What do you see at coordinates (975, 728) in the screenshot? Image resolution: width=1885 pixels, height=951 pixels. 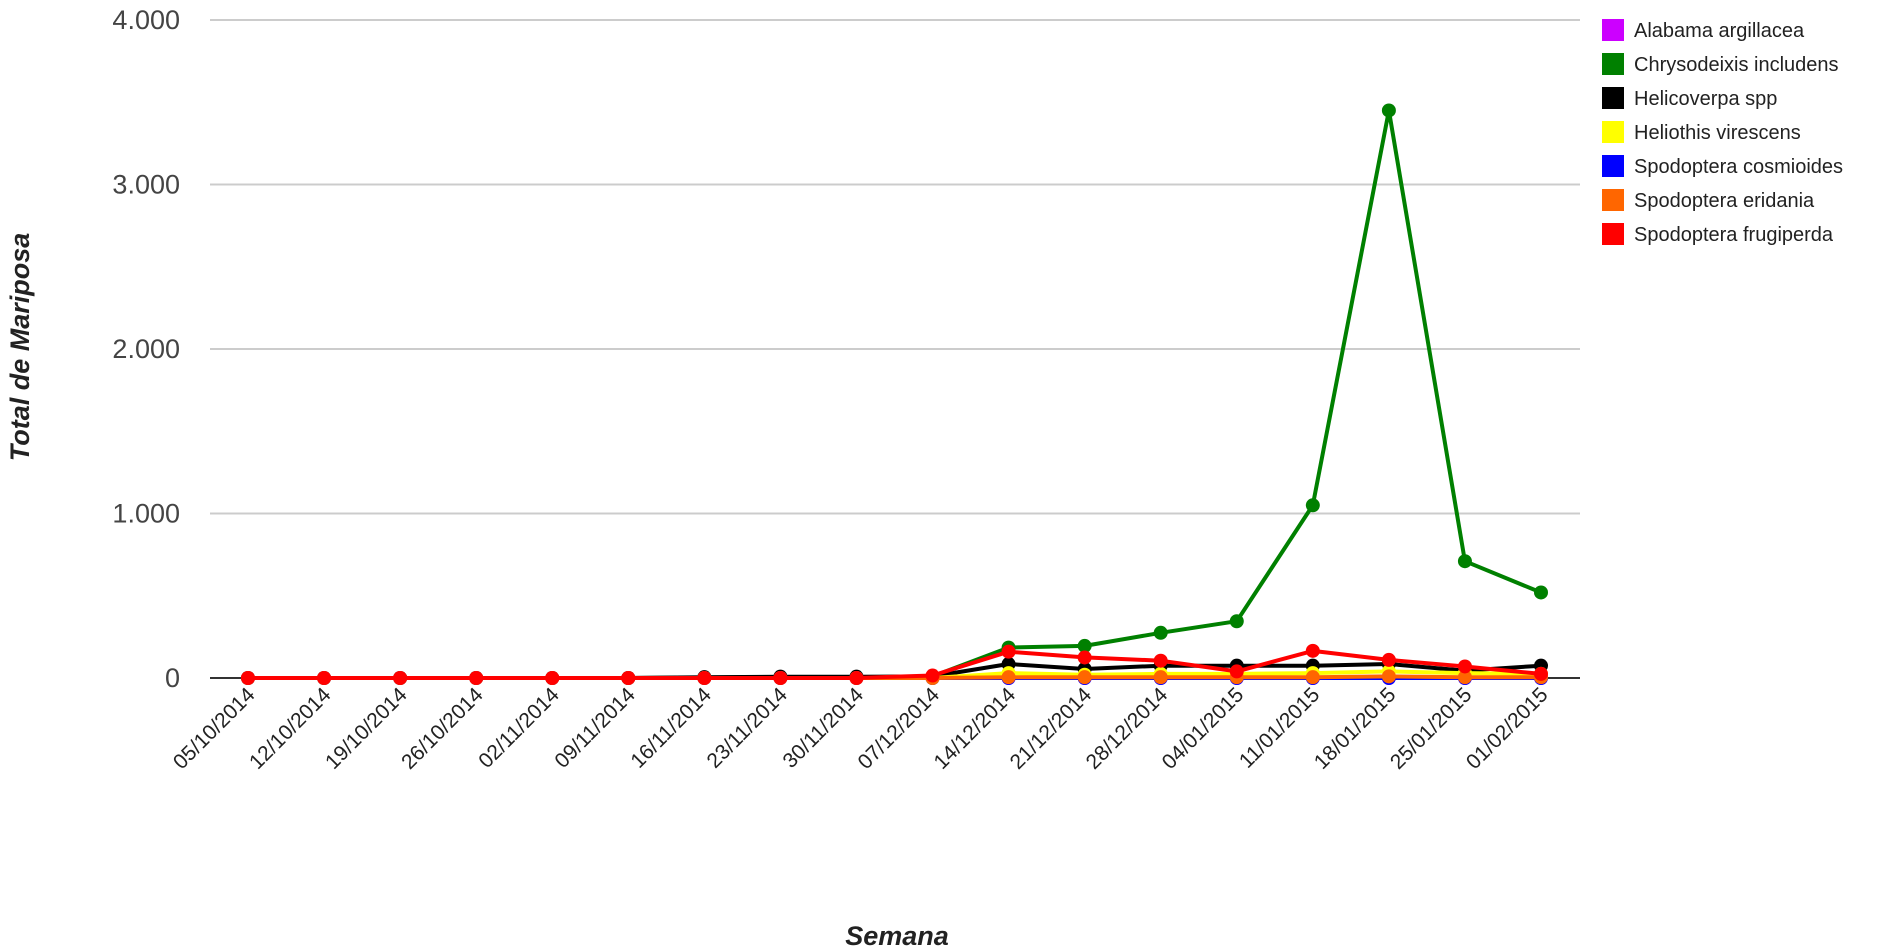 I see `x-tick-label: 14/12/2014` at bounding box center [975, 728].